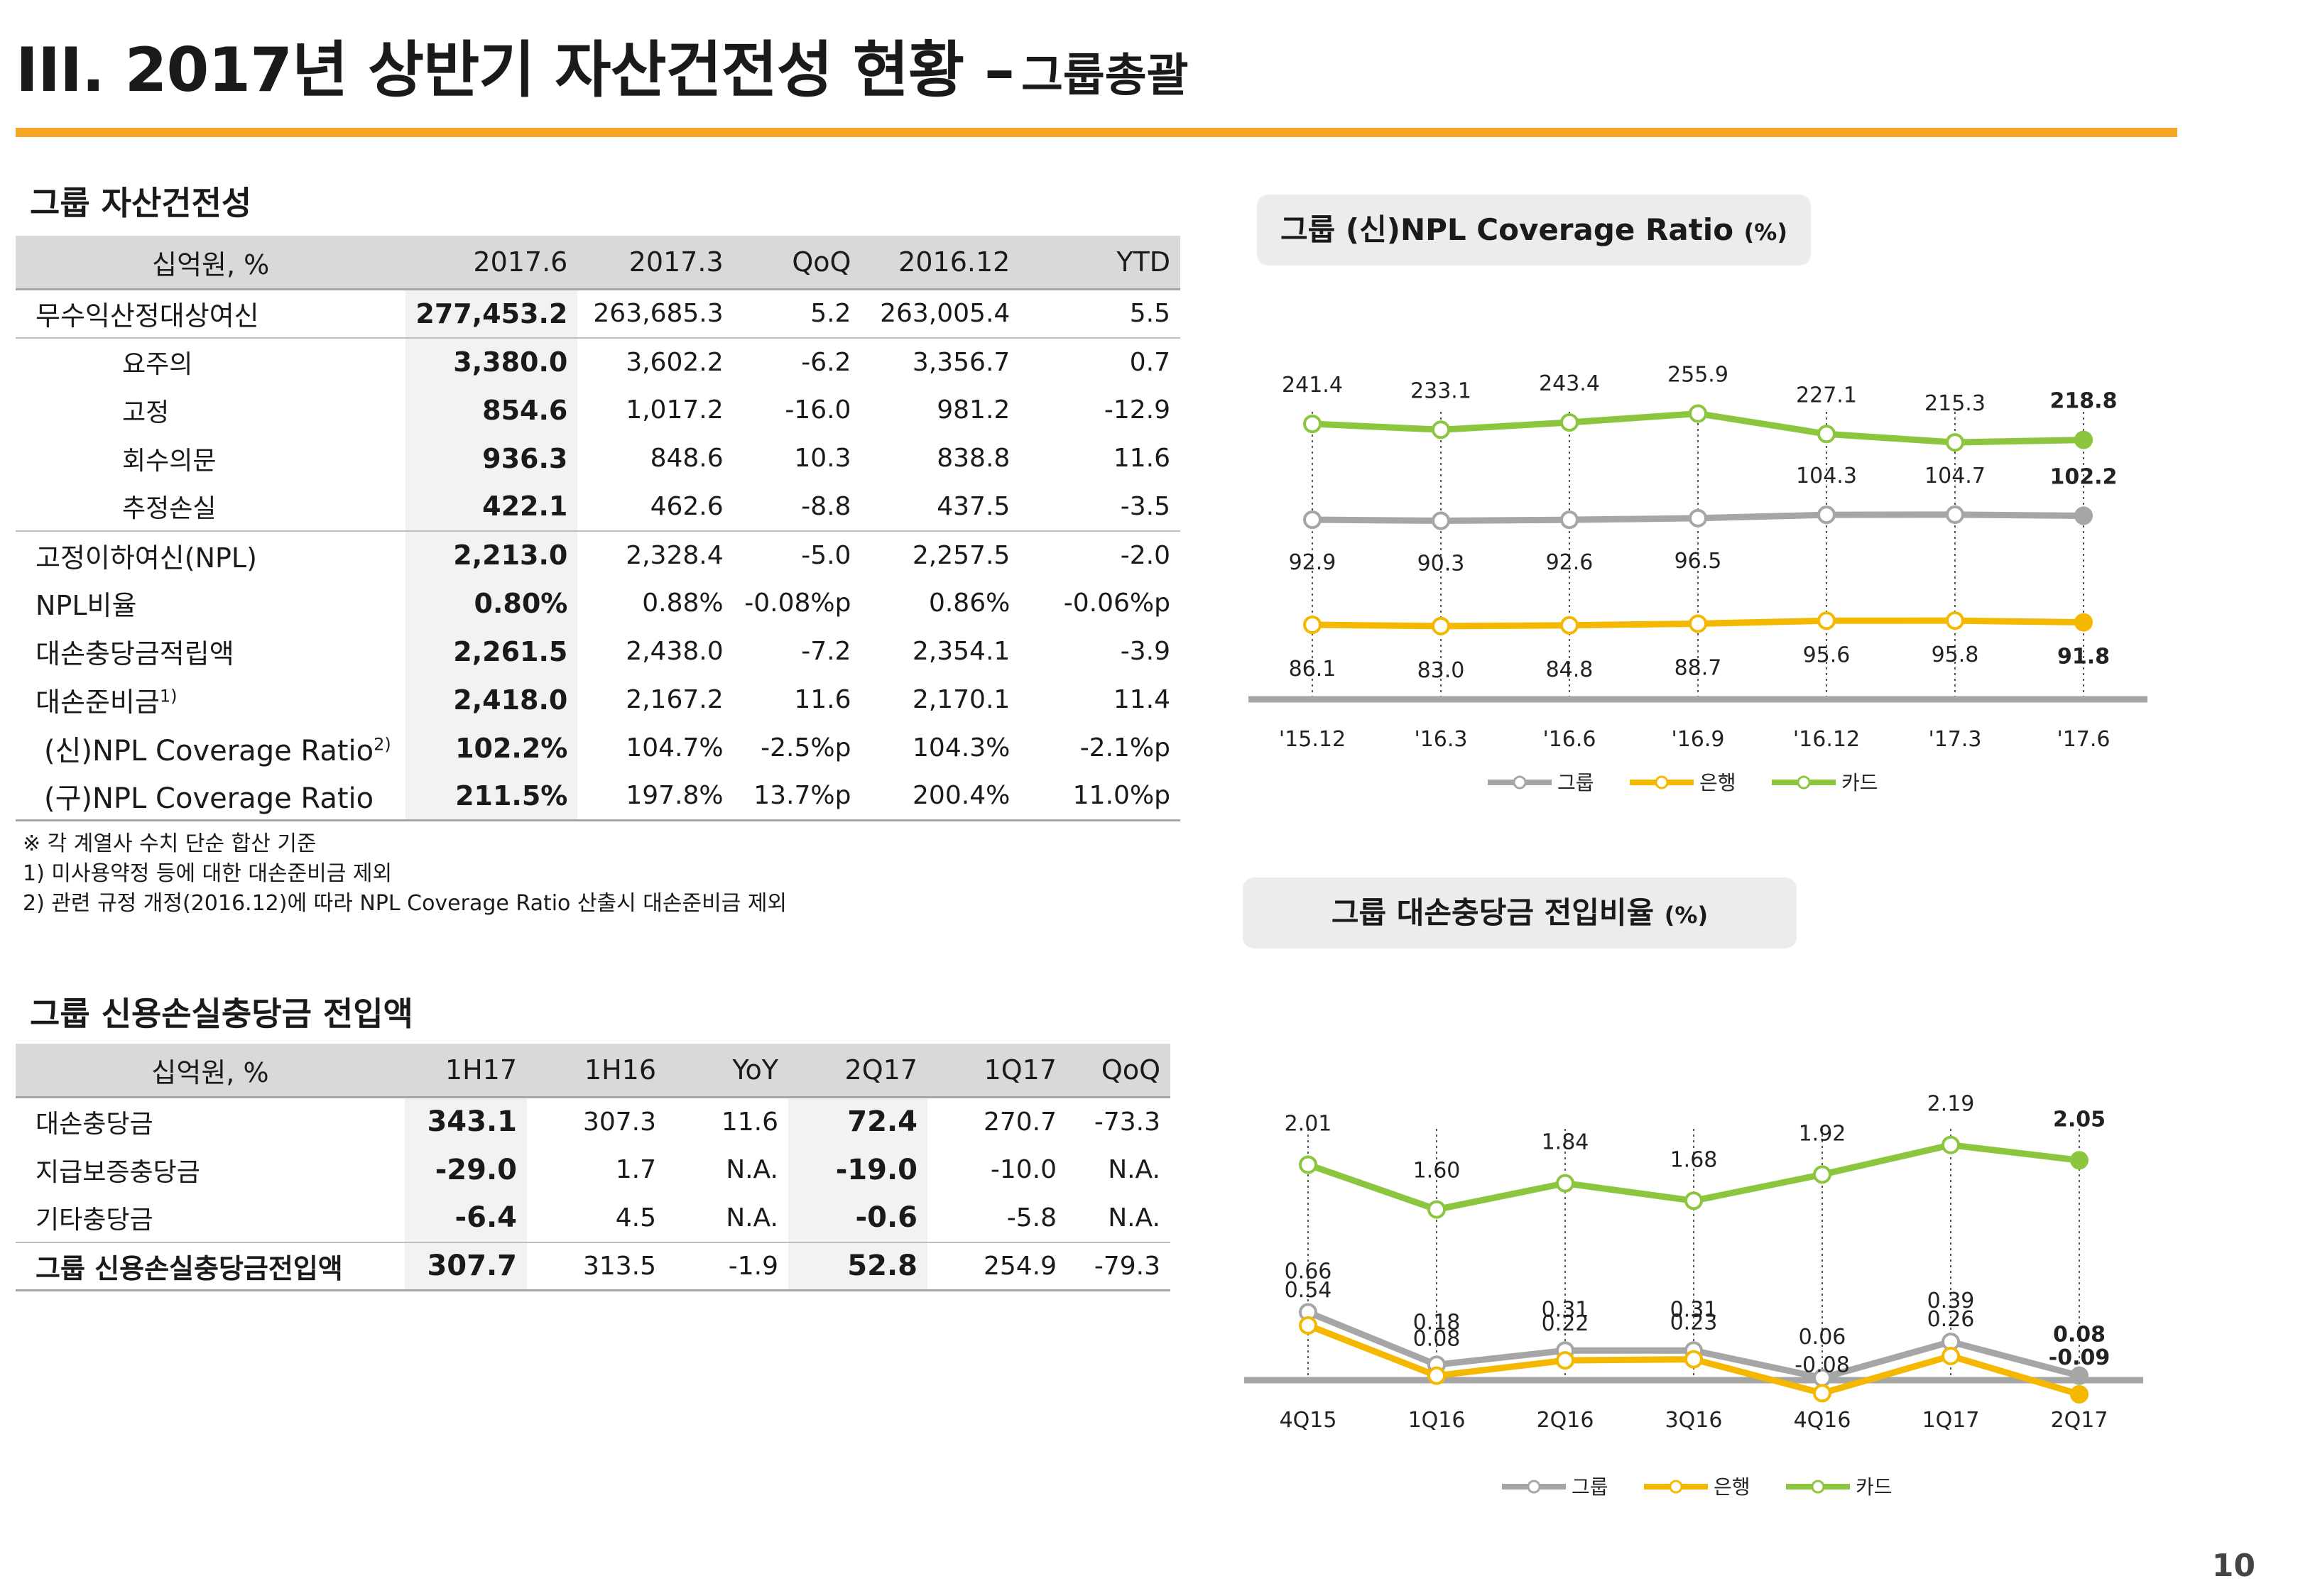 This screenshot has height=1596, width=2298. I want to click on table-cell: 11.4, so click(1141, 699).